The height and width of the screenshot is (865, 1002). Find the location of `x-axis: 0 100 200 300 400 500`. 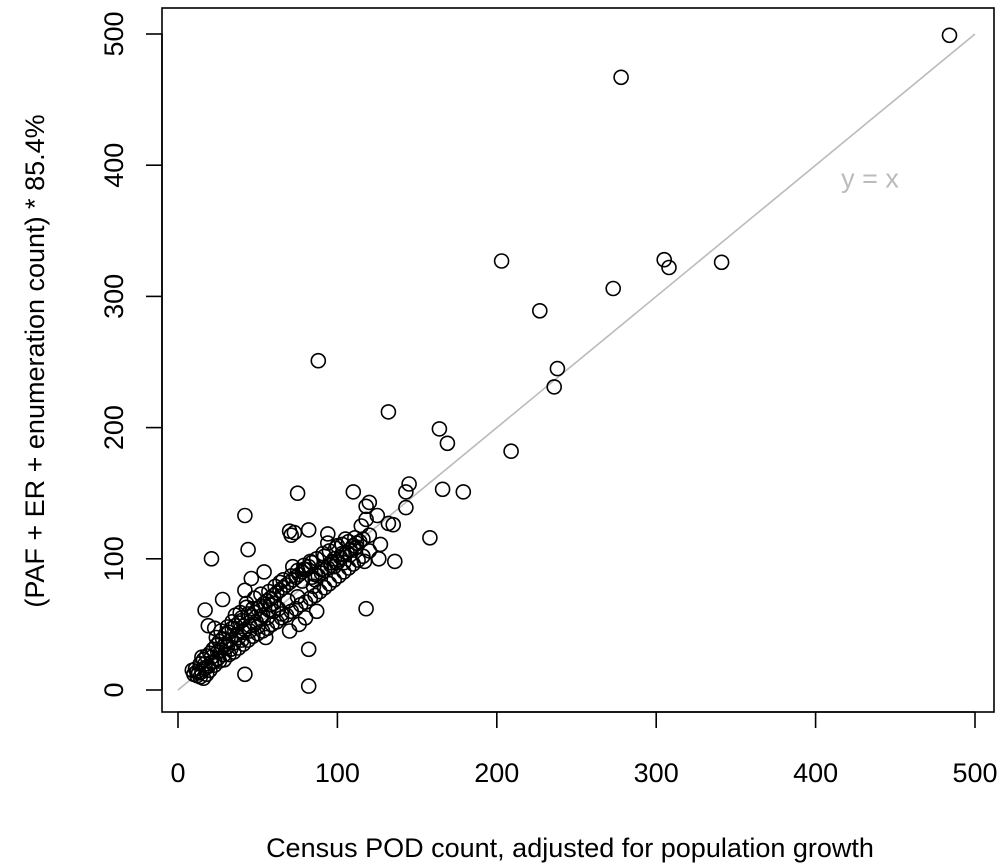

x-axis: 0 100 200 300 400 500 is located at coordinates (584, 749).